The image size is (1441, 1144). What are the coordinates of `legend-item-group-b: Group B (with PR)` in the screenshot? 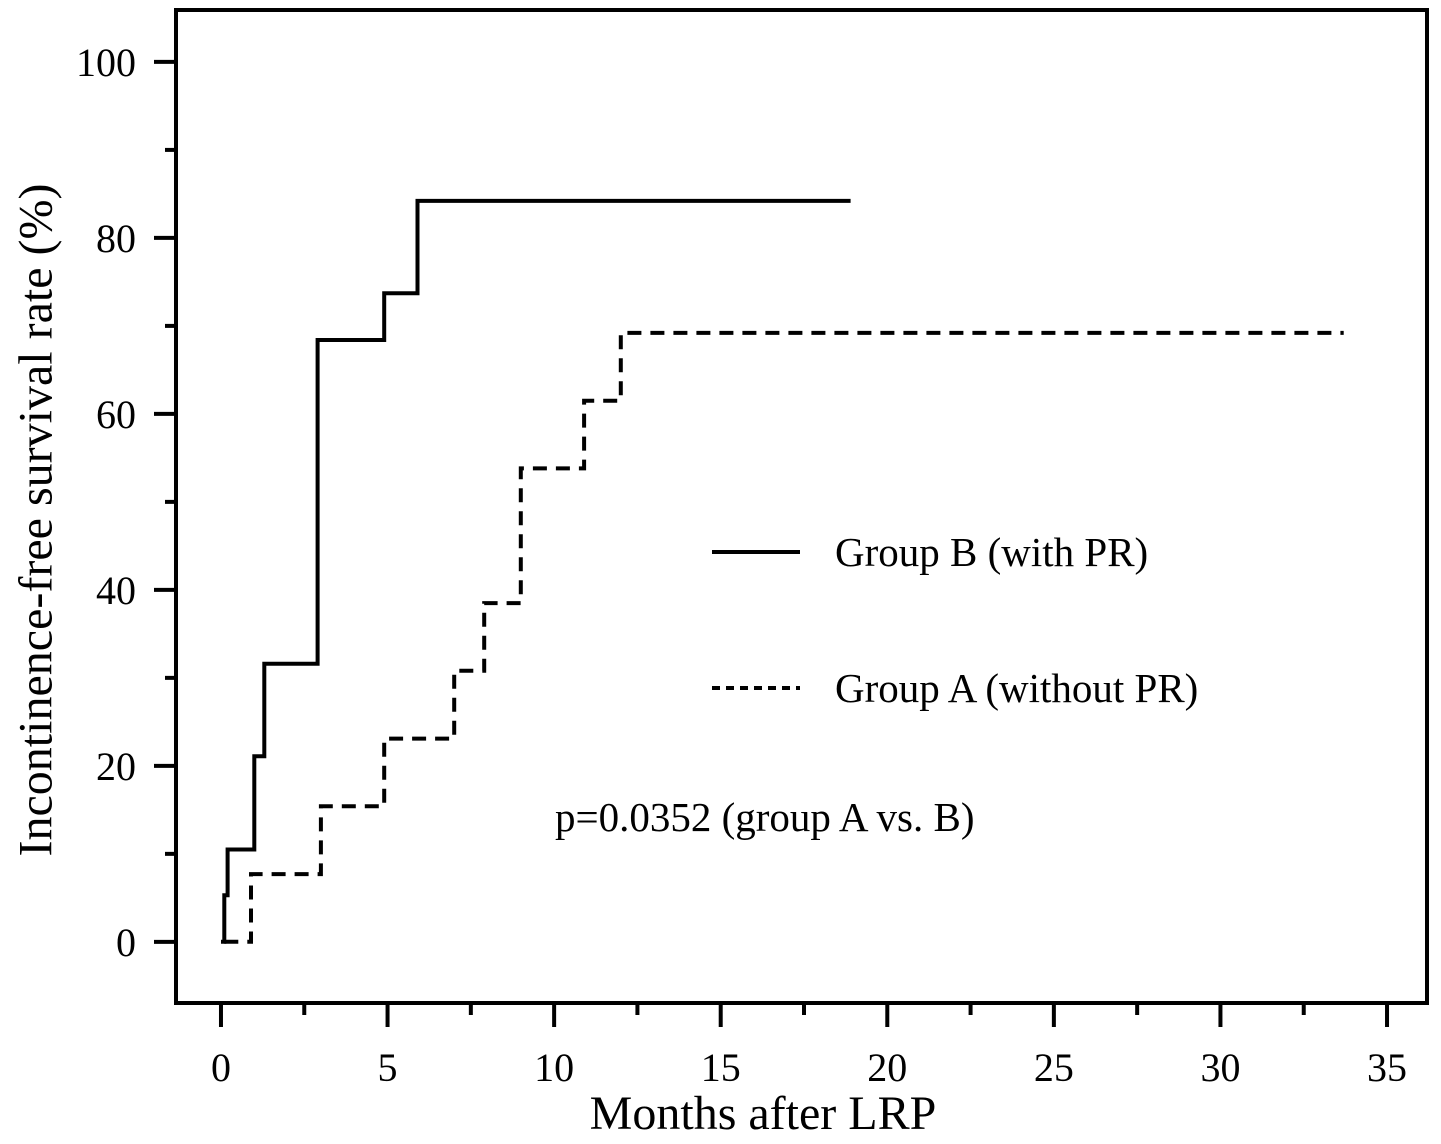 It's located at (930, 552).